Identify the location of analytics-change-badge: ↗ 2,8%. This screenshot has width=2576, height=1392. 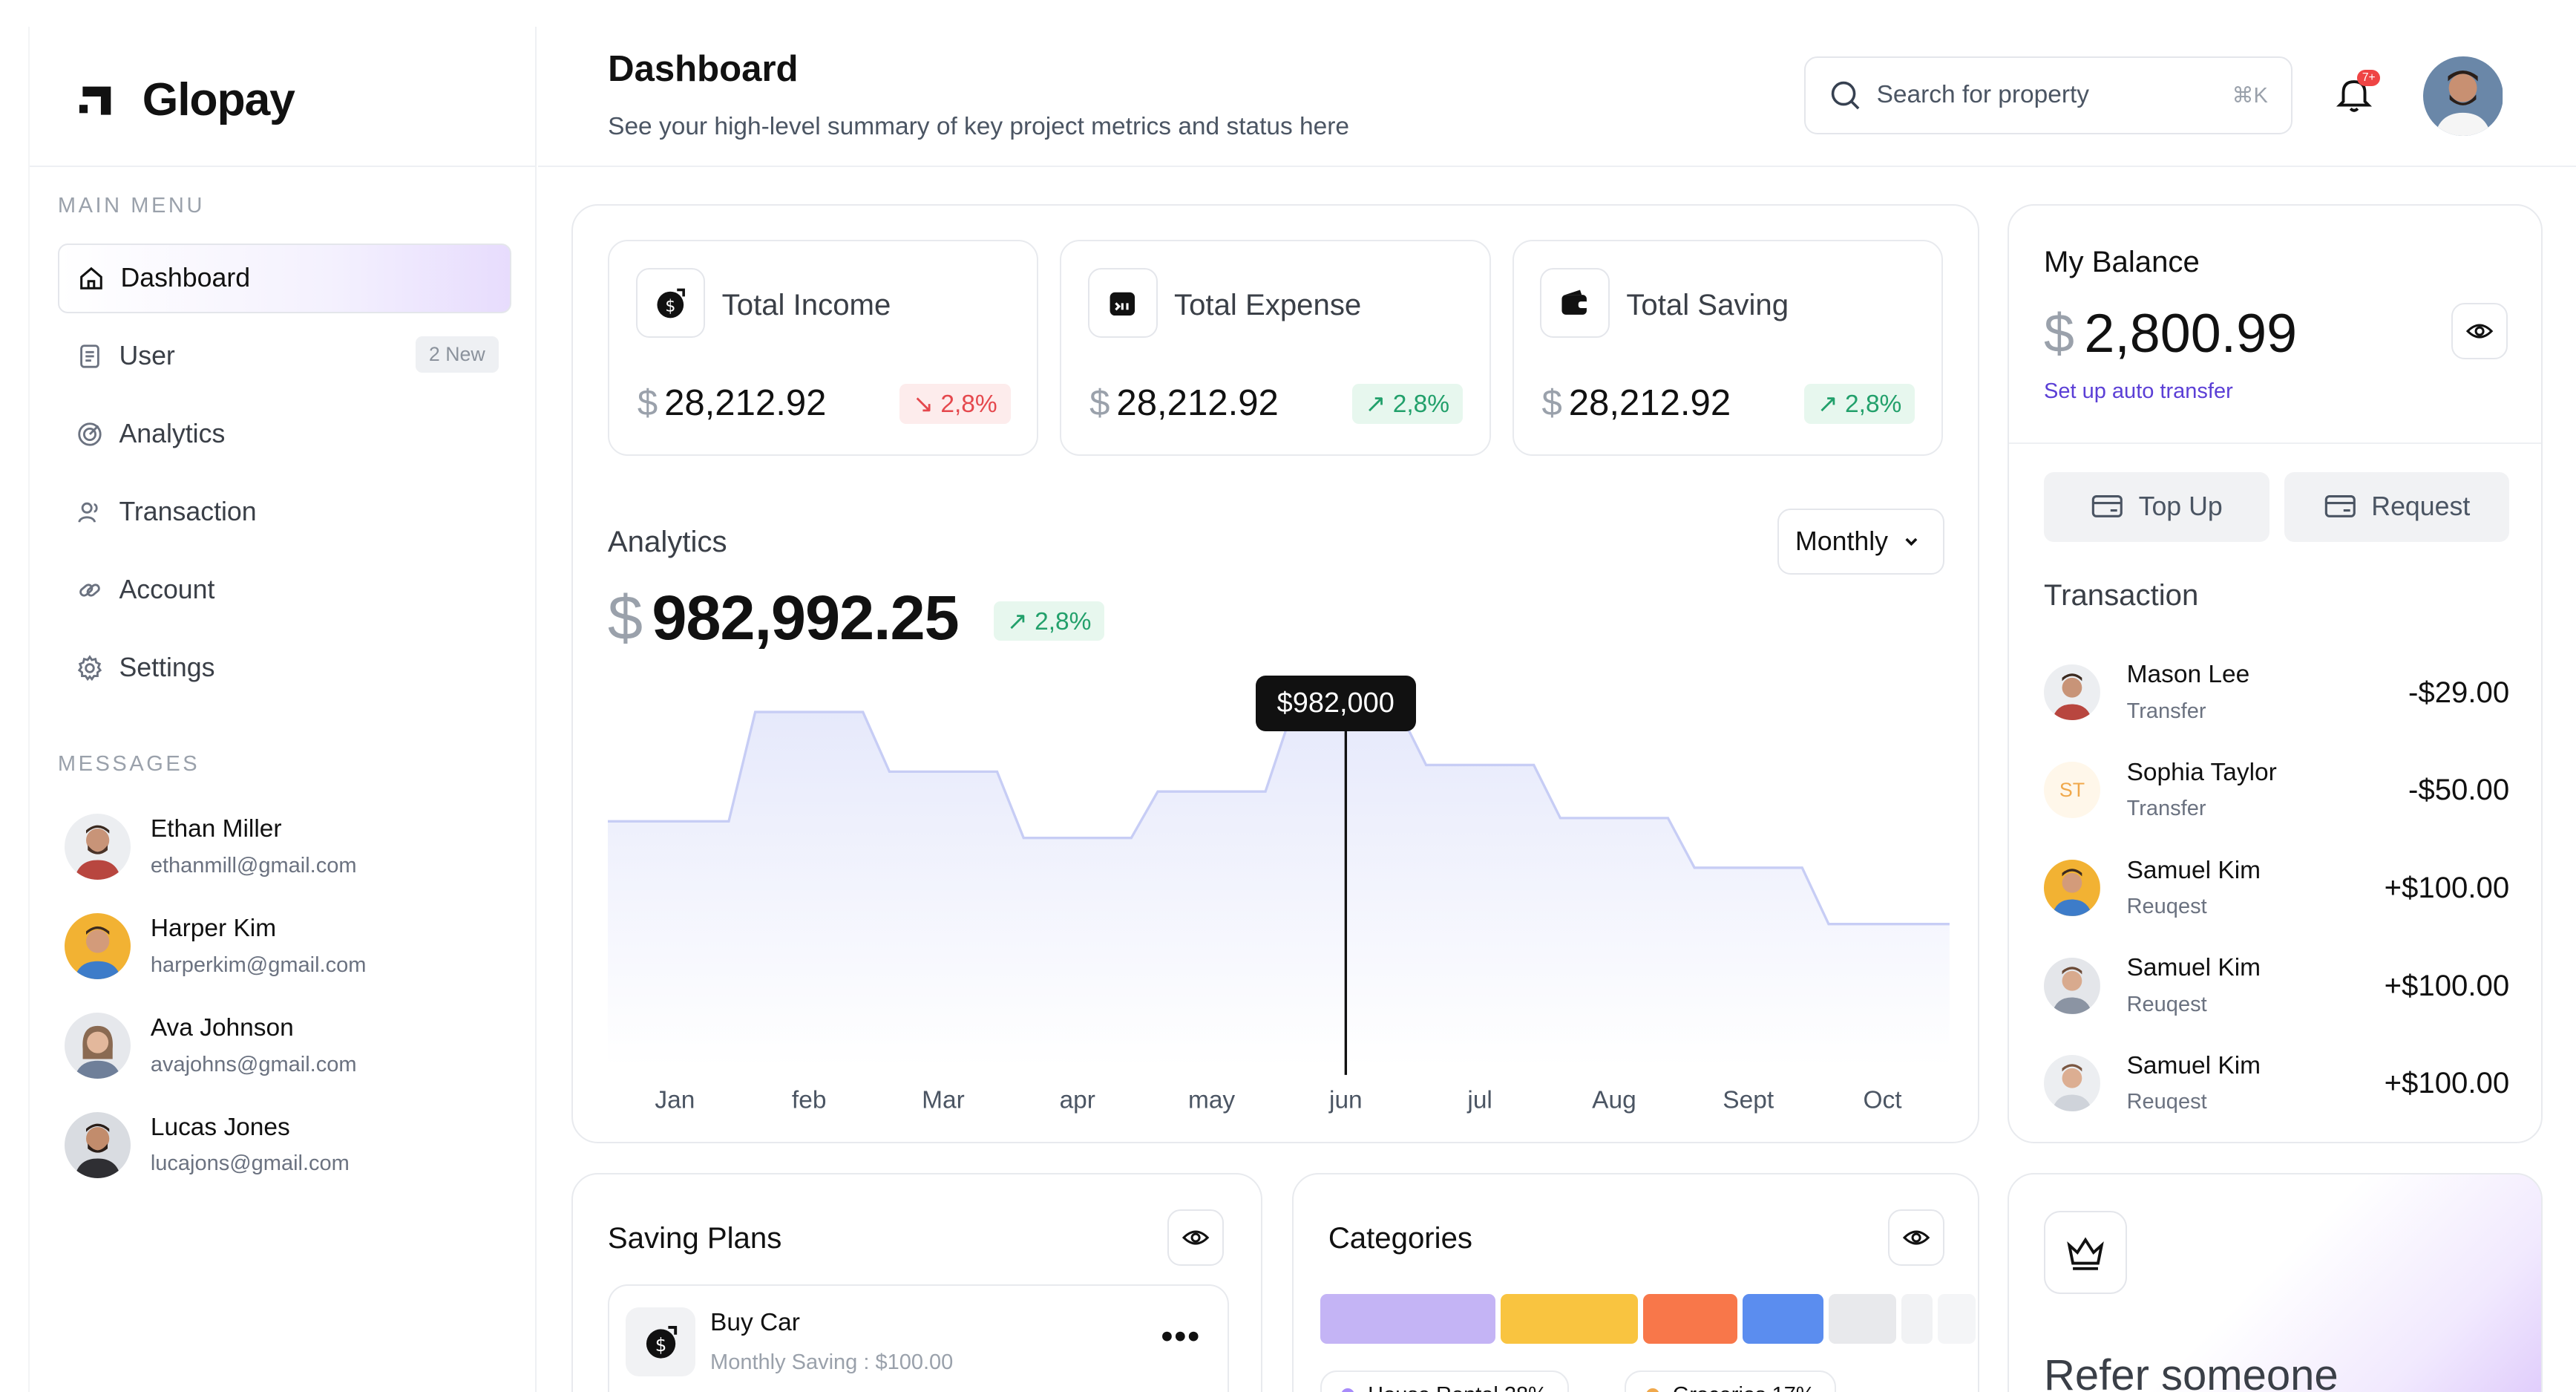
(1049, 621).